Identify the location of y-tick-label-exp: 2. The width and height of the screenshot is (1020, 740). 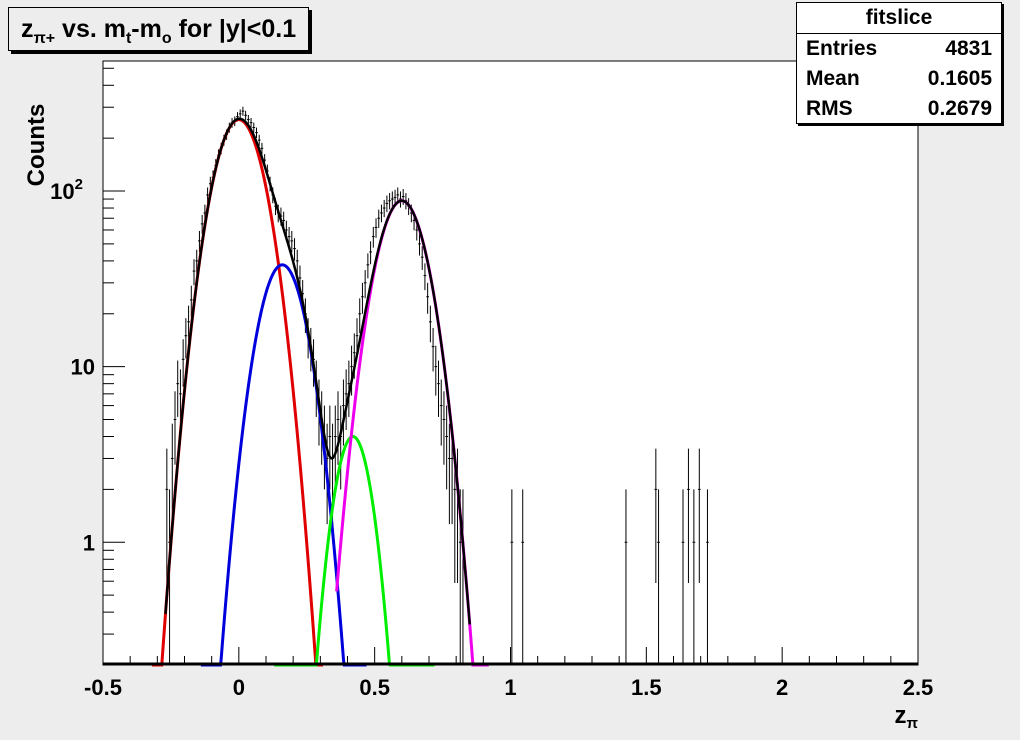
(79, 184).